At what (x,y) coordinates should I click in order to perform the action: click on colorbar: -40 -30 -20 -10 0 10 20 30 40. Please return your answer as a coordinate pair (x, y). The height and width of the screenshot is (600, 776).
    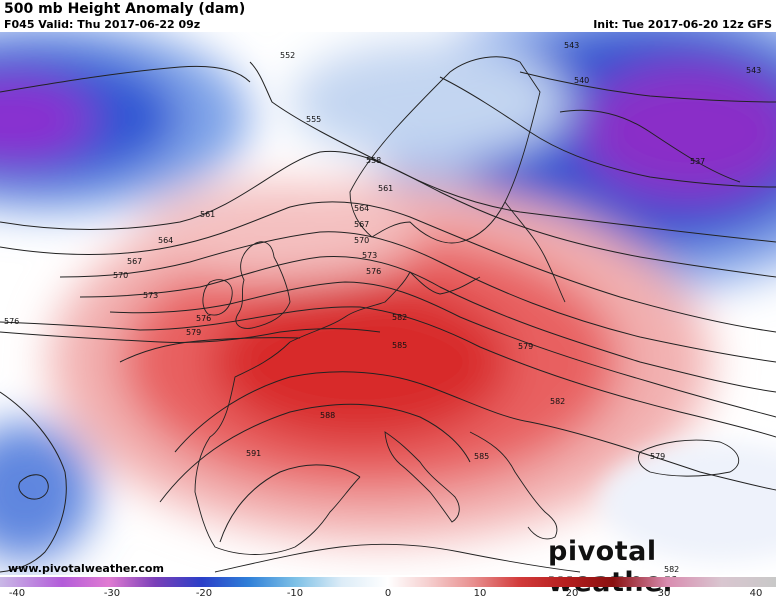
    Looking at the image, I should click on (388, 588).